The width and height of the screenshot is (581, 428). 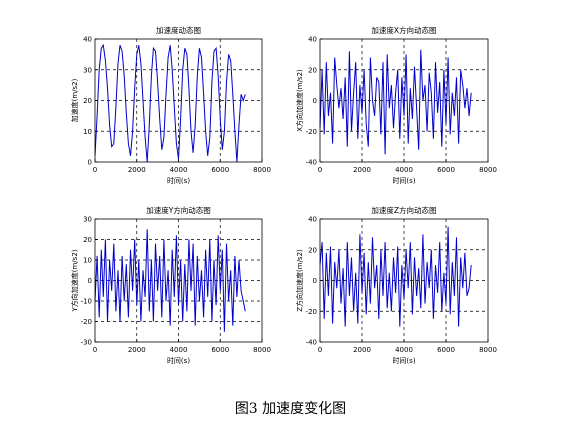 What do you see at coordinates (299, 280) in the screenshot?
I see `y-axis-label: Z方向加速度(m/s2)` at bounding box center [299, 280].